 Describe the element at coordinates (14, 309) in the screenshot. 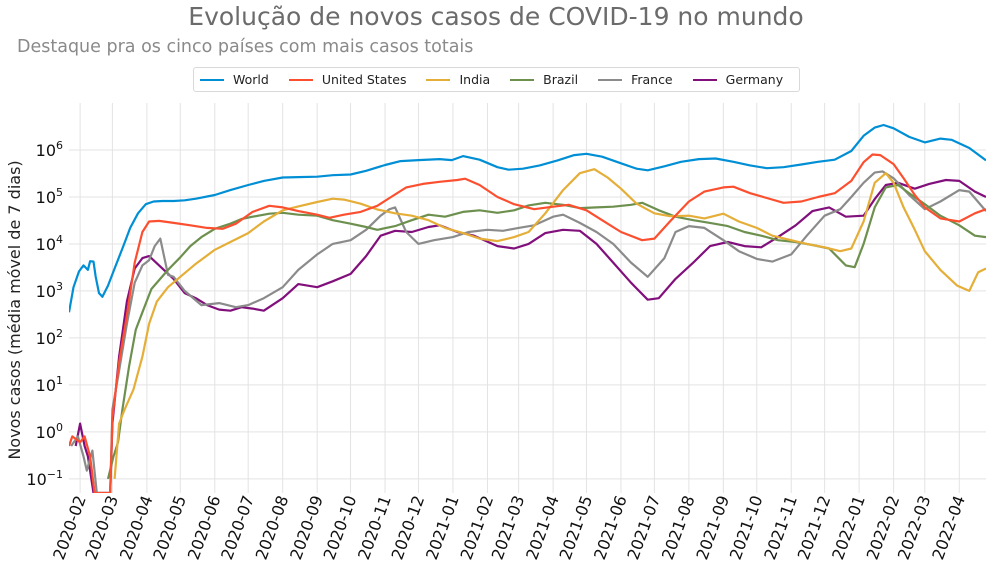

I see `y-axis-label: Novos casos (média móvel de 7 dias)` at that location.